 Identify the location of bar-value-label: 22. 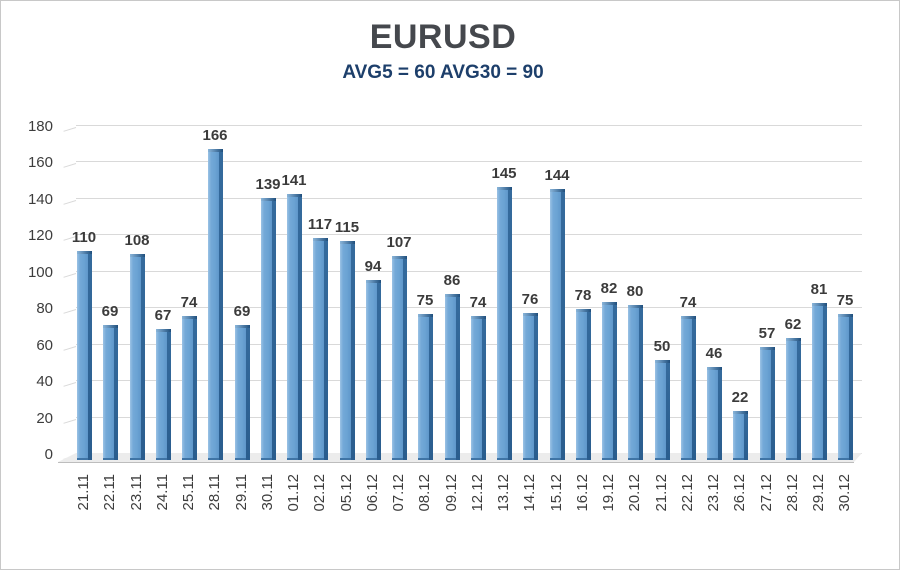
(740, 397).